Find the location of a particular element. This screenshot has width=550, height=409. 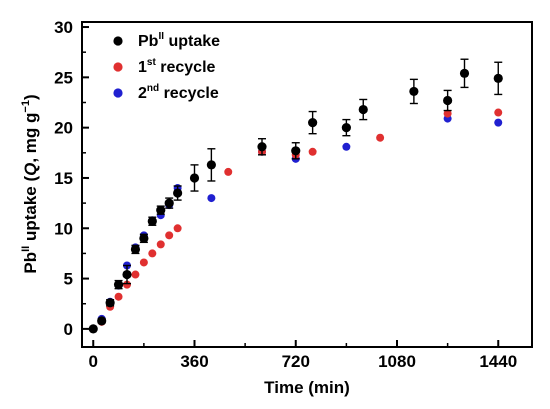

x-axis-title: Time (min) is located at coordinates (307, 387).